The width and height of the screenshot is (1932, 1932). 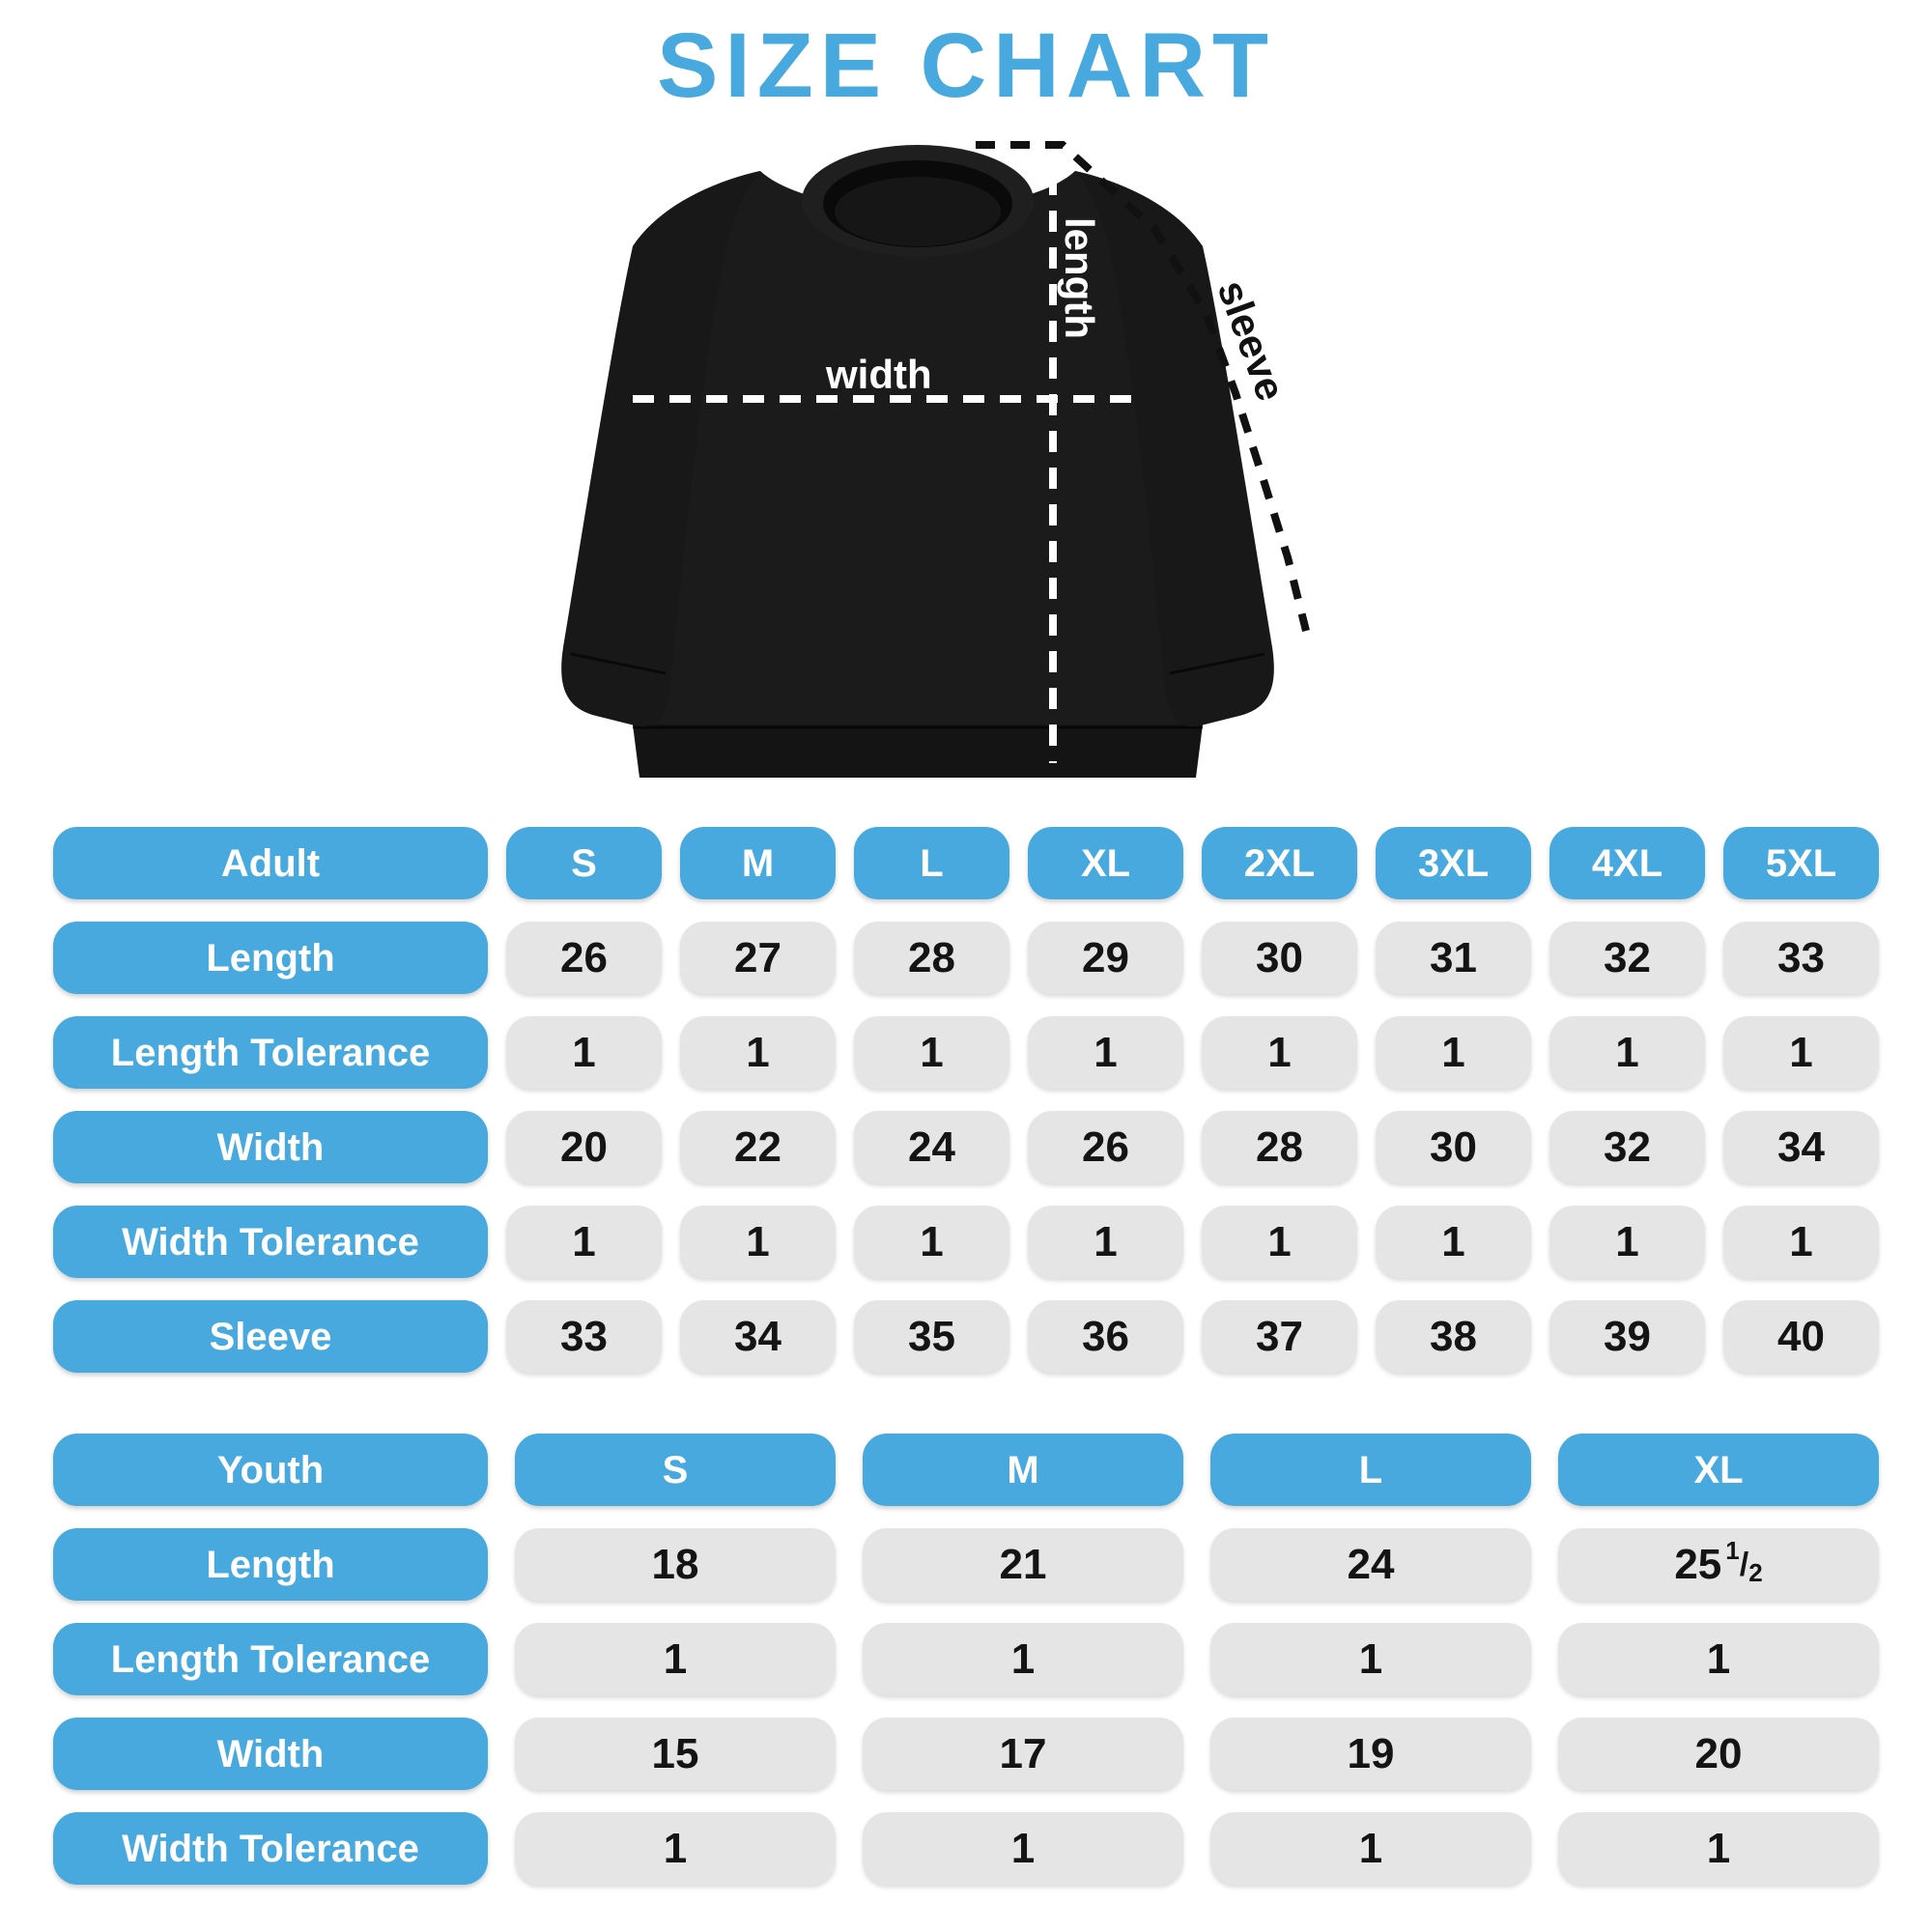 What do you see at coordinates (1105, 1336) in the screenshot?
I see `value-cell: 36` at bounding box center [1105, 1336].